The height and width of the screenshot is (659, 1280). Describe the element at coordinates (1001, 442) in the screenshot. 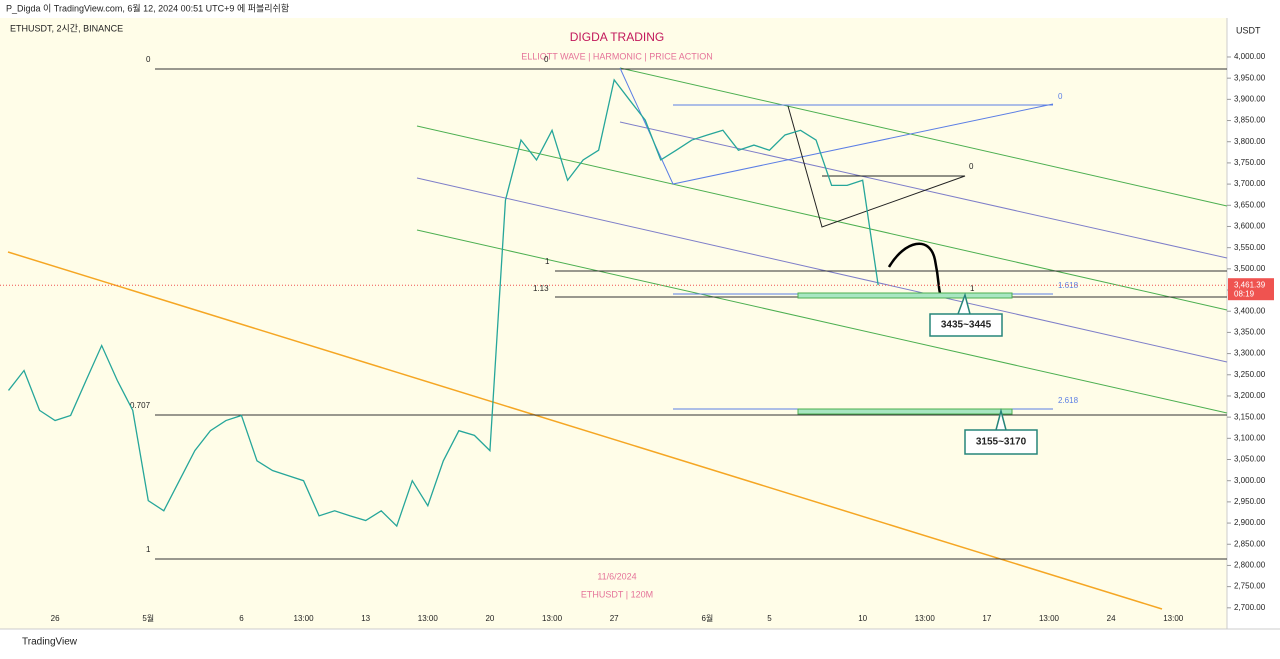

I see `zone-label: 3155~3170` at that location.